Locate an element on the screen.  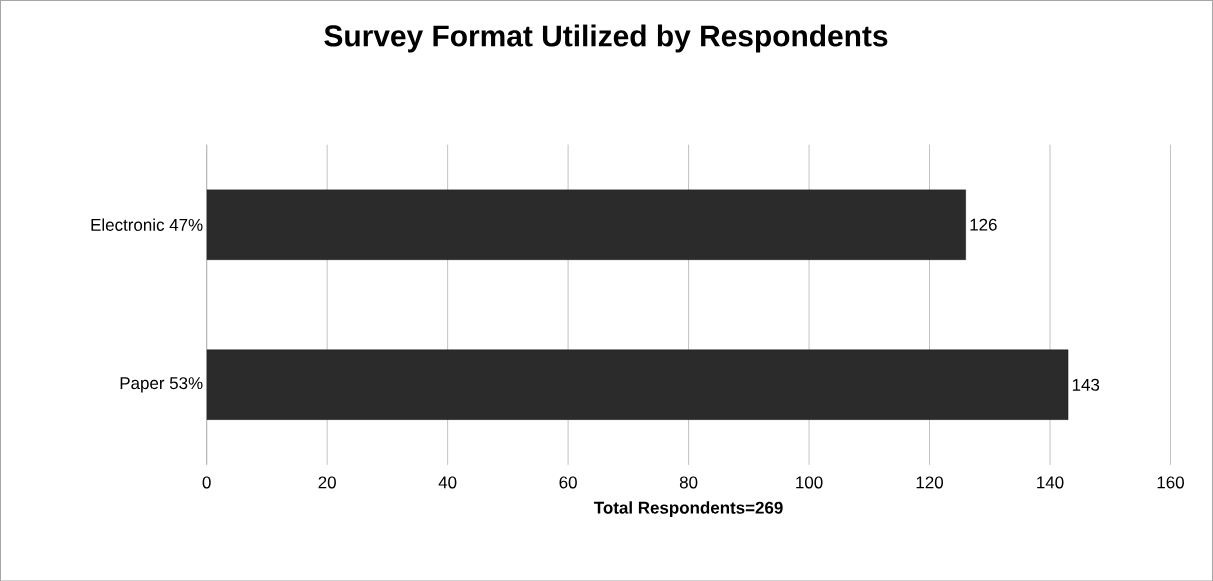
data-label: 143 is located at coordinates (1086, 384).